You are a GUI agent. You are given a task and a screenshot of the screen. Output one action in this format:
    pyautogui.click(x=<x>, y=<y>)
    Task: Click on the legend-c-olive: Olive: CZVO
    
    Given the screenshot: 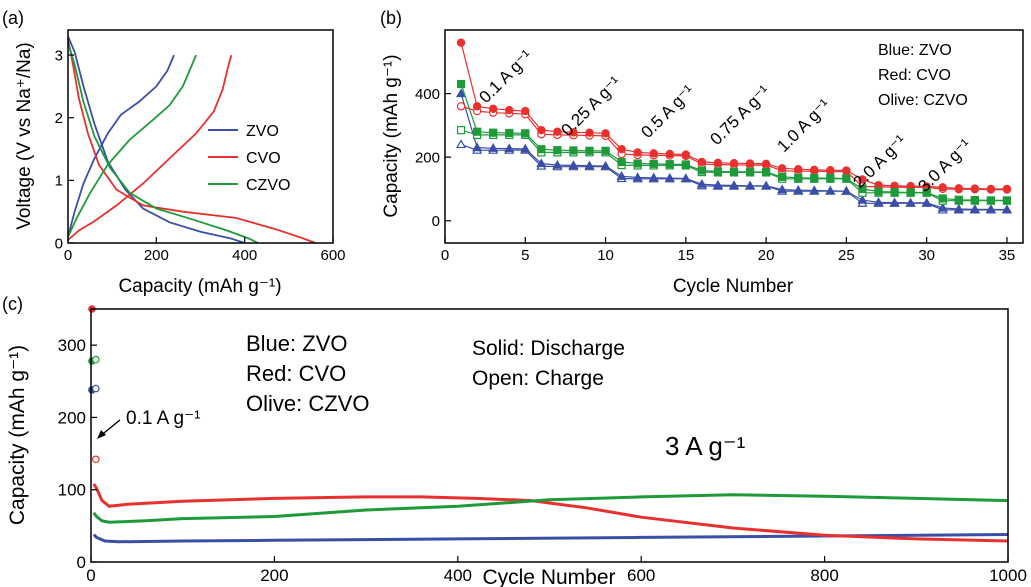 What is the action you would take?
    pyautogui.click(x=307, y=403)
    